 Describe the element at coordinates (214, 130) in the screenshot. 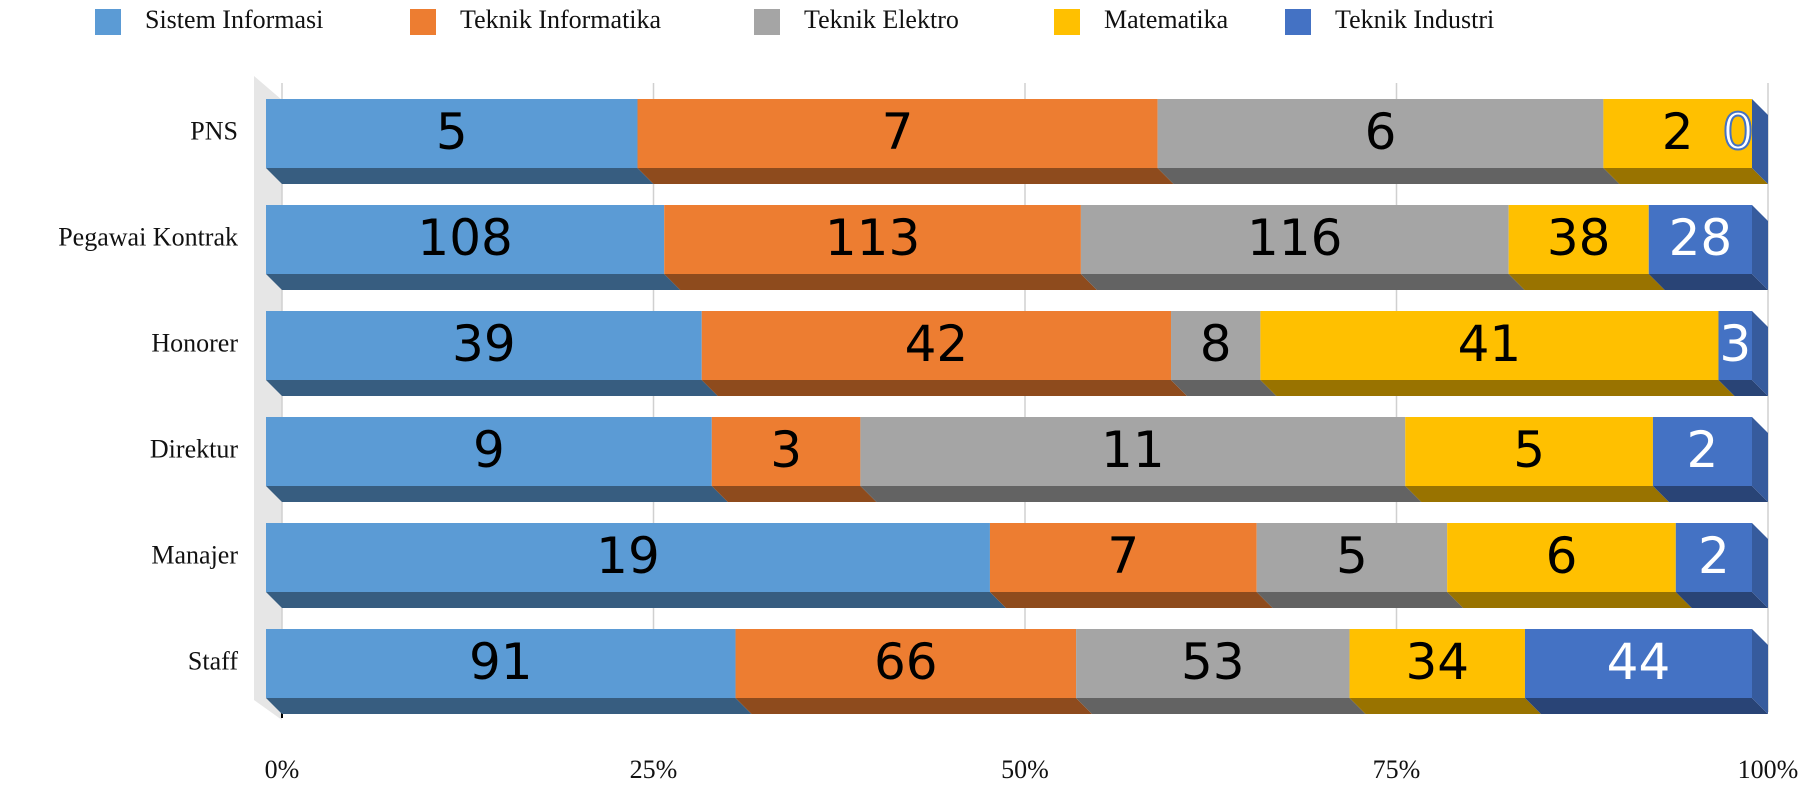

I see `y-tick-label: PNS` at that location.